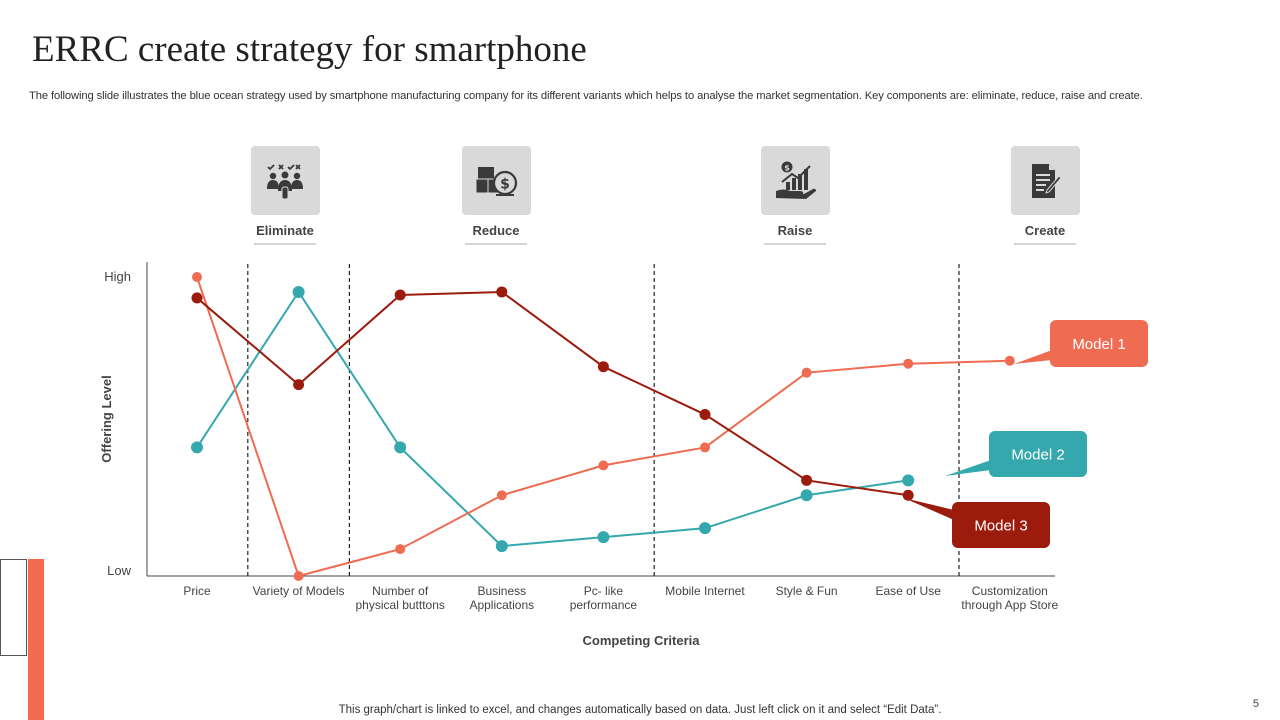 The width and height of the screenshot is (1280, 720). I want to click on legend-callout-model-1: Model 1, so click(1081, 343).